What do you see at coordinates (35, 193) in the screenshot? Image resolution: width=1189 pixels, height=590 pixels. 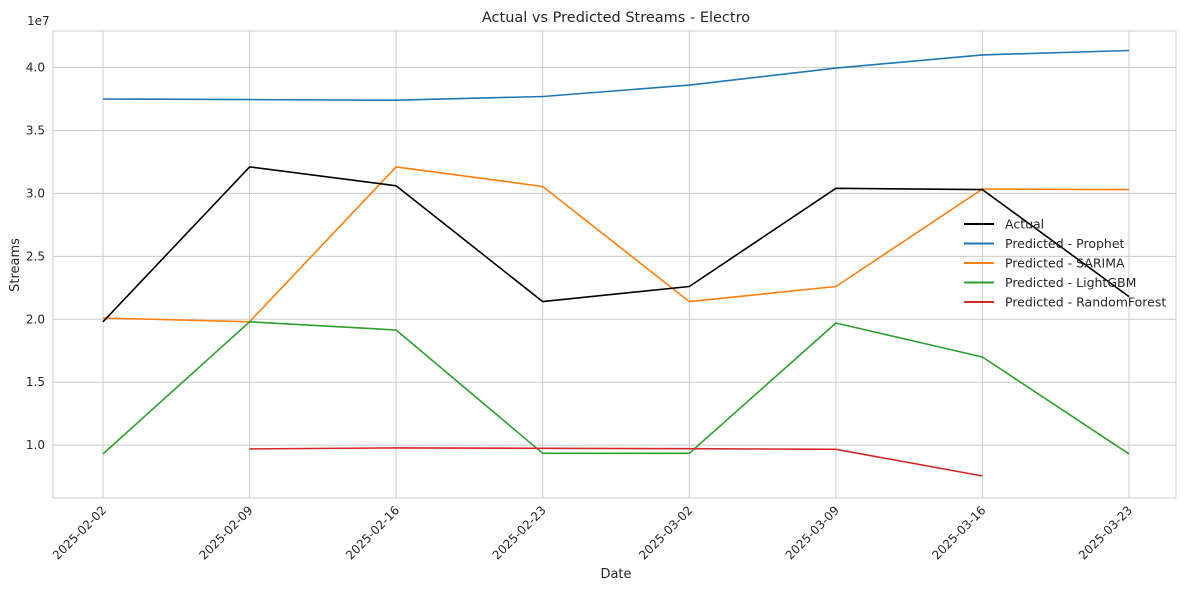 I see `y-tick-label: 3.0` at bounding box center [35, 193].